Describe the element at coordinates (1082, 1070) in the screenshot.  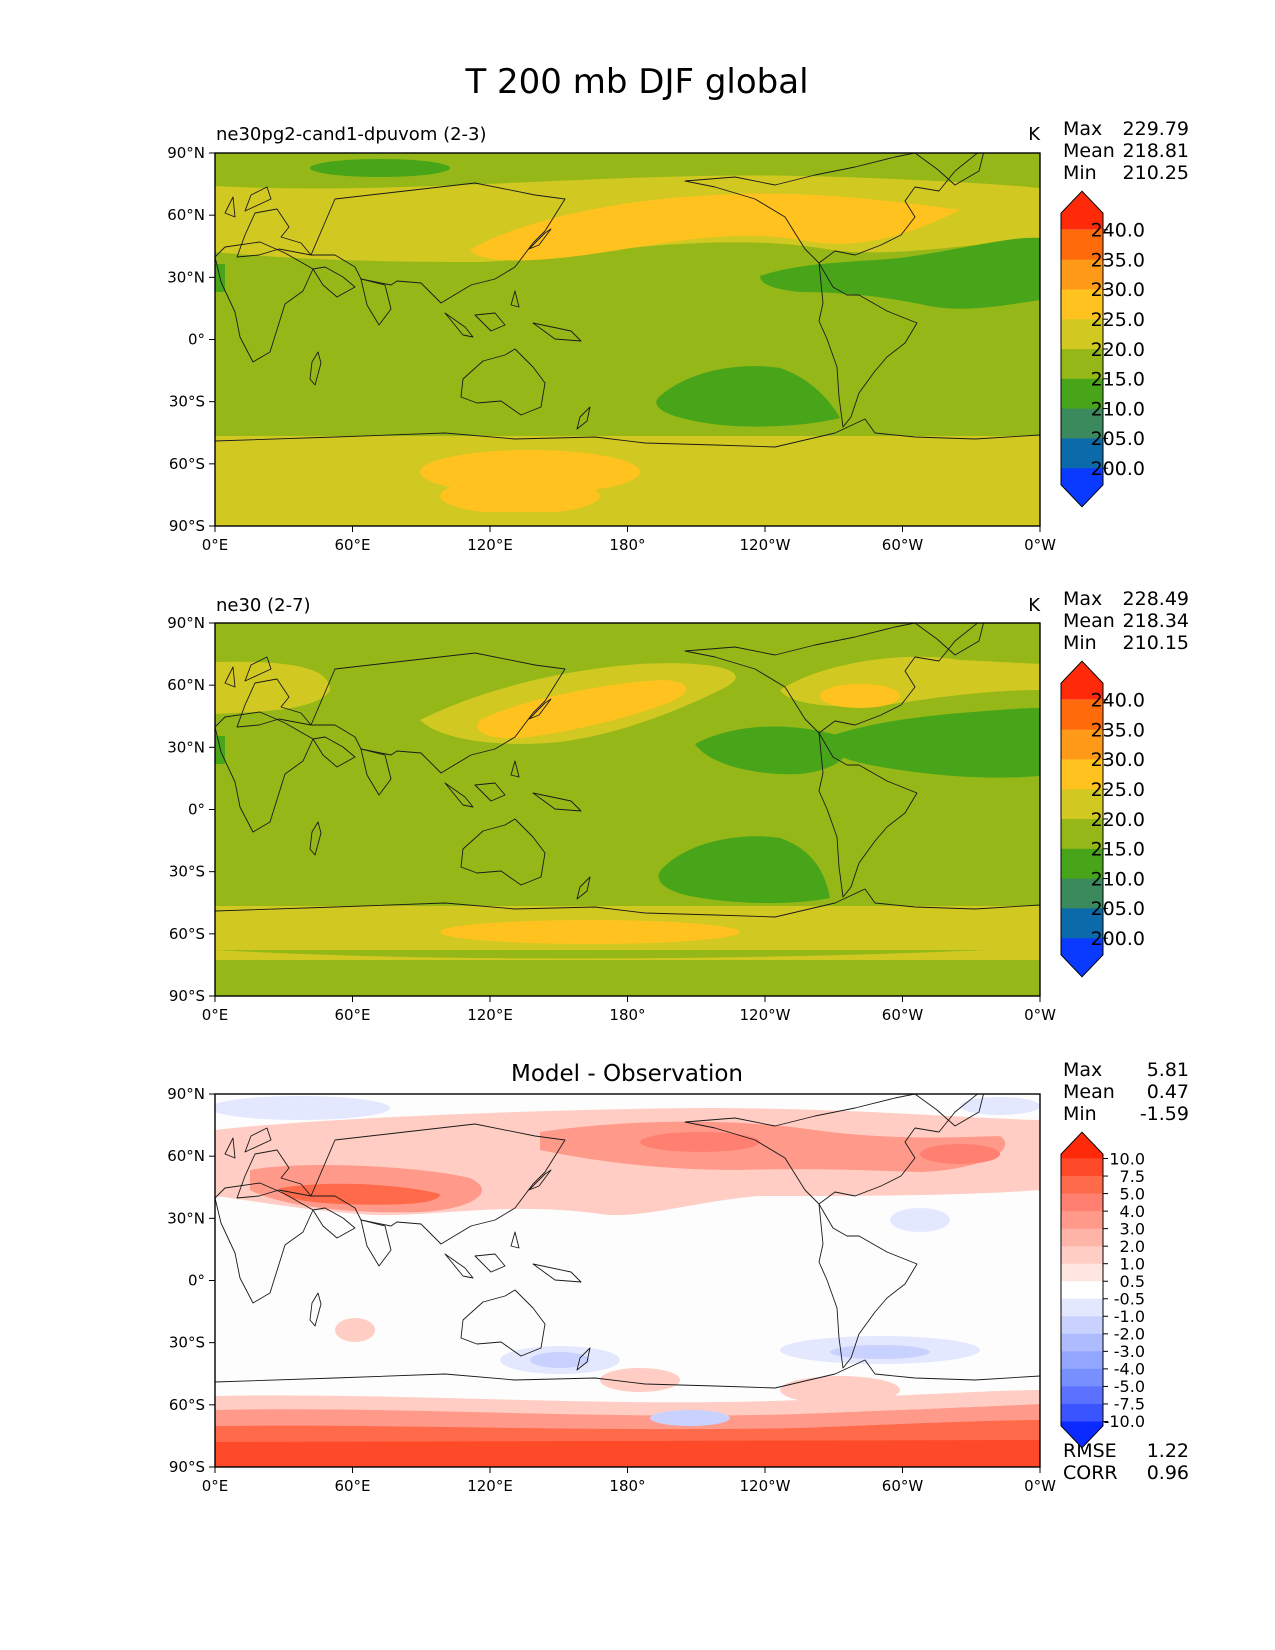
I see `stat-label: Max` at that location.